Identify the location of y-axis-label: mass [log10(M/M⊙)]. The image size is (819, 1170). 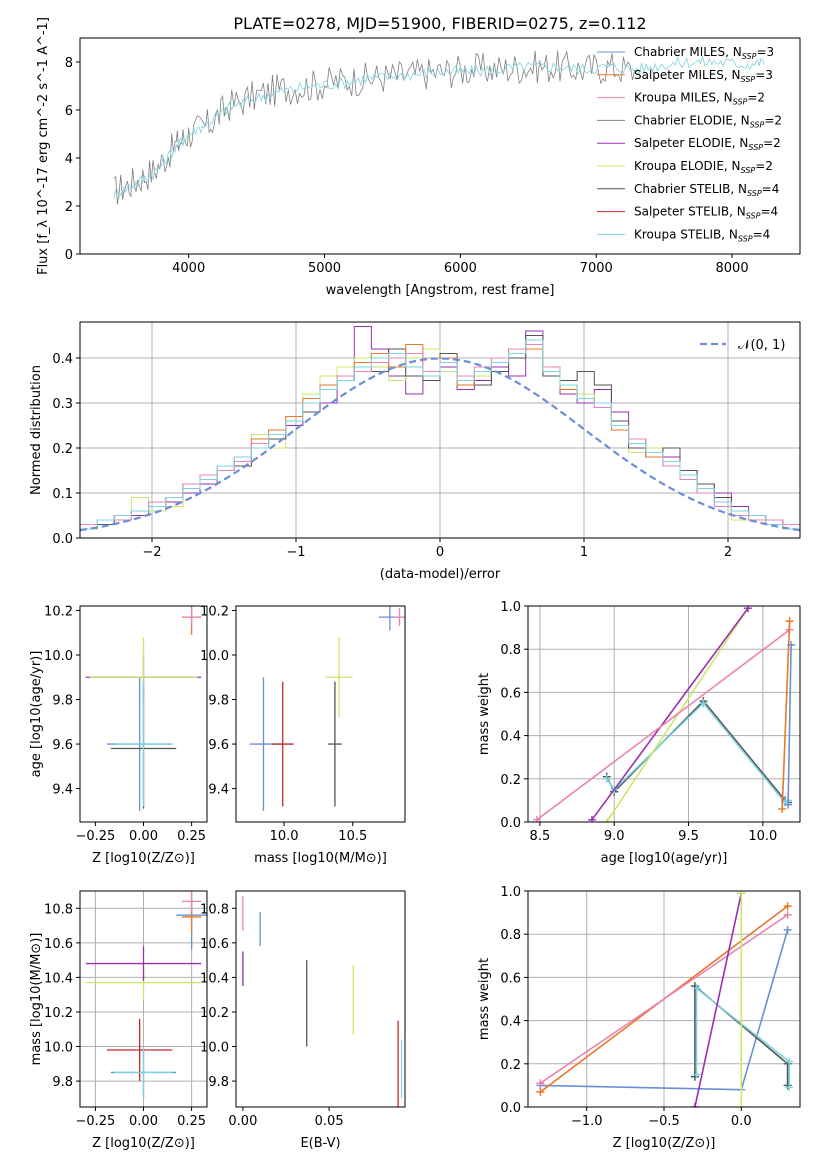
(36, 999).